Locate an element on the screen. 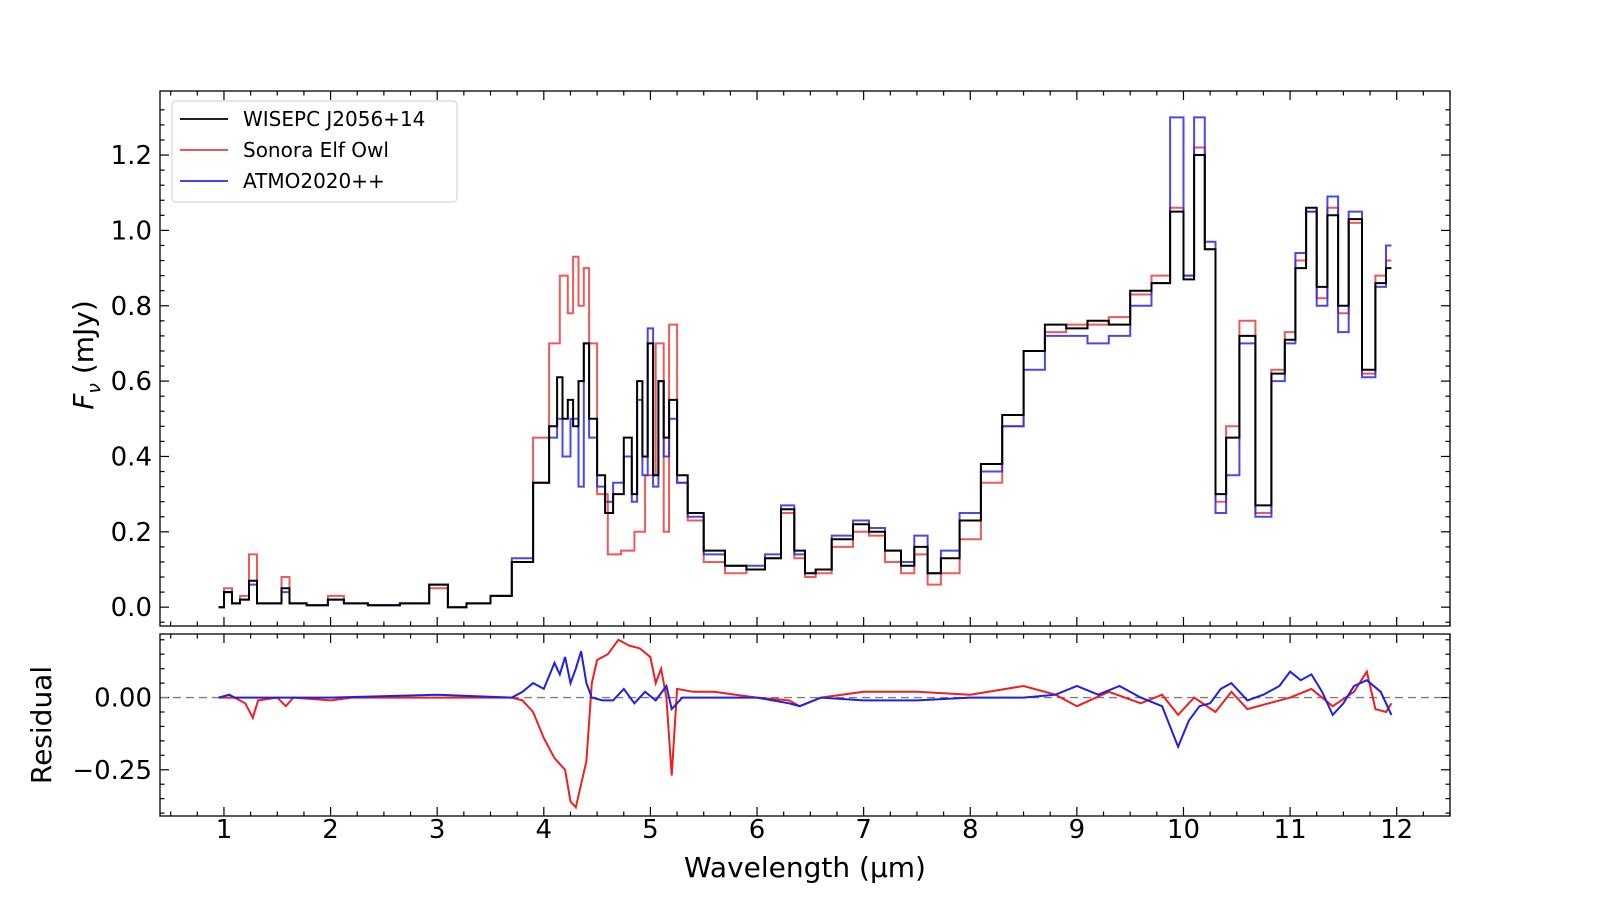 This screenshot has height=904, width=1600. legend-label-sonora: Sonora Elf Owl is located at coordinates (316, 150).